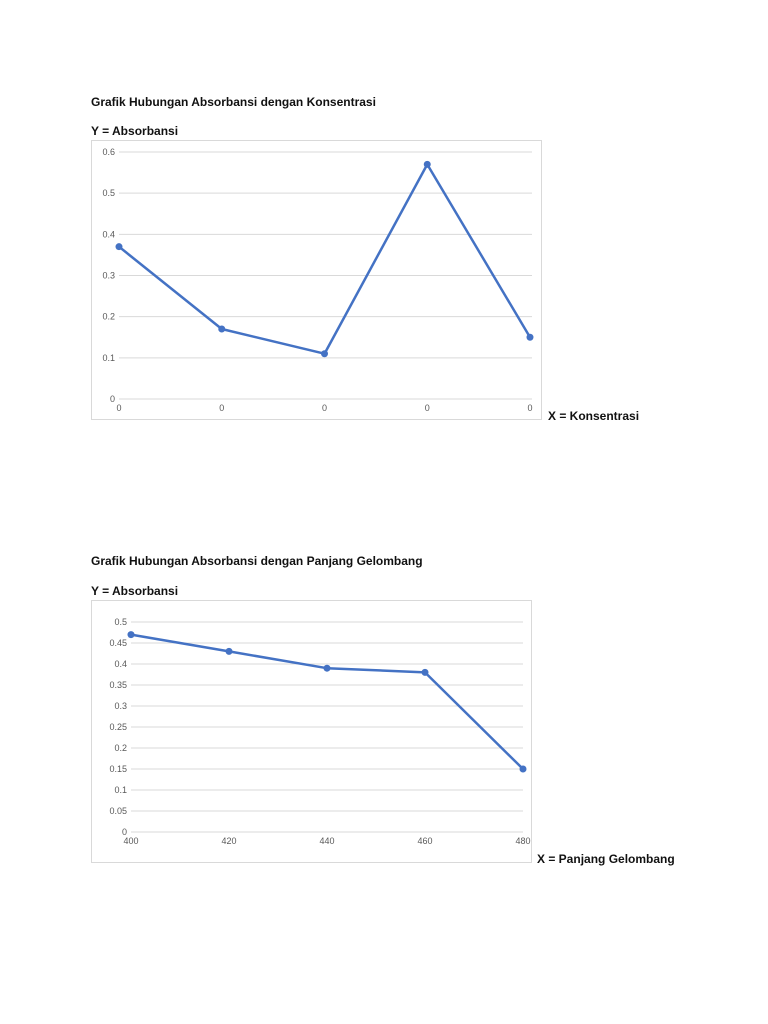 This screenshot has height=1024, width=768. What do you see at coordinates (108, 152) in the screenshot?
I see `y-tick-label: 0.6` at bounding box center [108, 152].